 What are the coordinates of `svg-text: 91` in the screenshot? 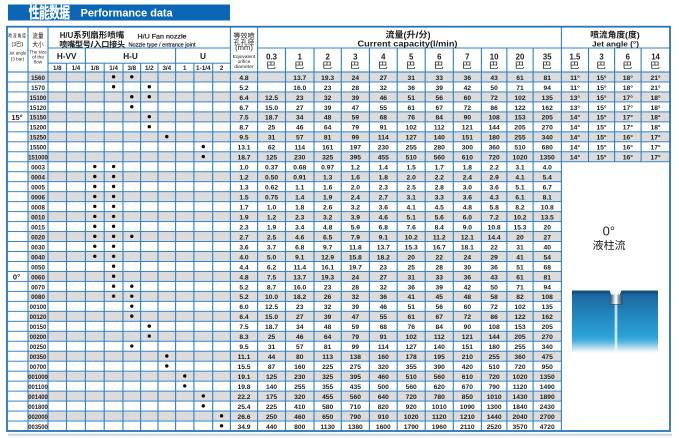 It's located at (384, 128).